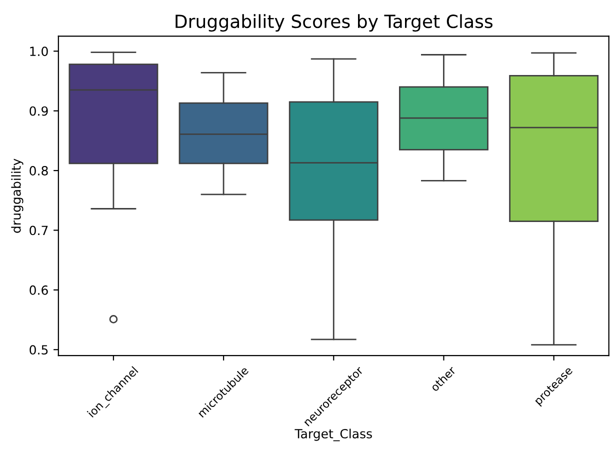  Describe the element at coordinates (39, 350) in the screenshot. I see `y-tick-label: 0.5` at that location.